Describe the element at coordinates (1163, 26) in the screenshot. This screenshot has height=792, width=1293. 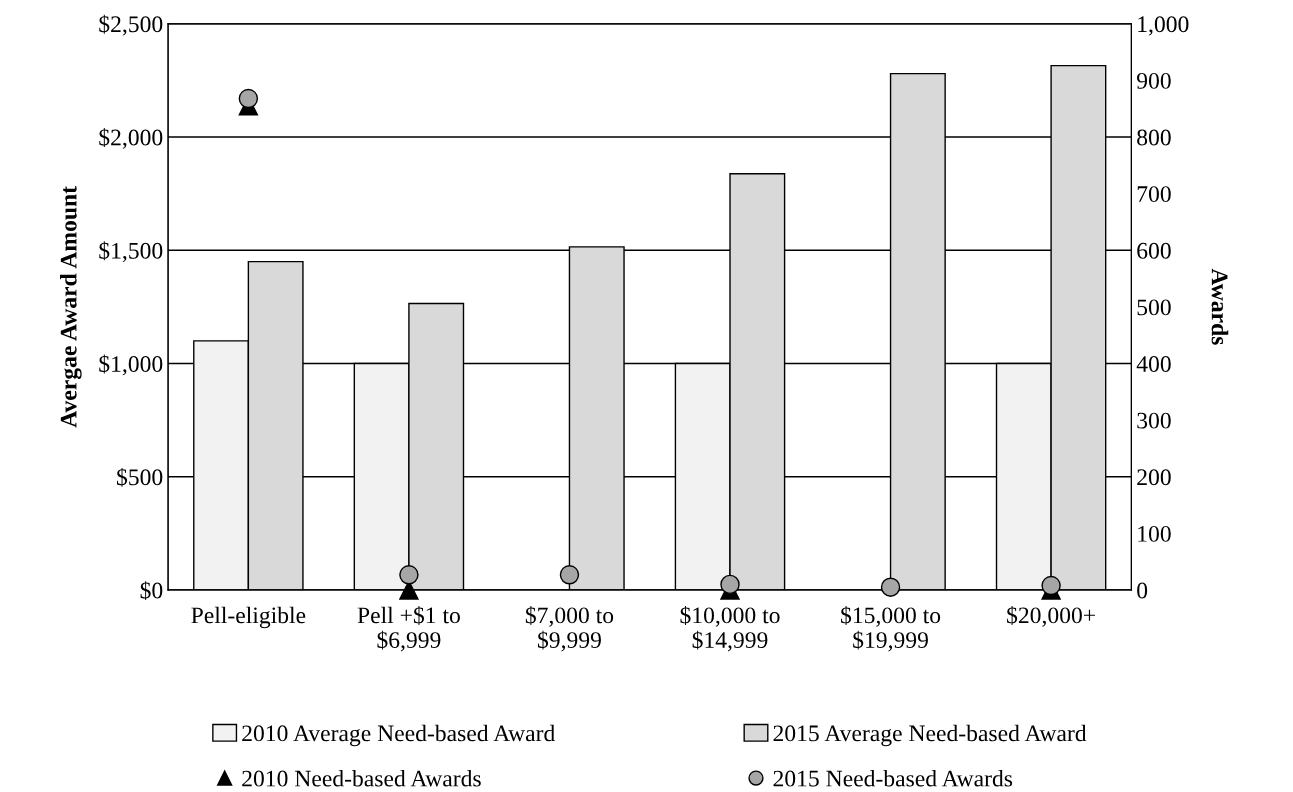
I see `y2-tick-label: 1,000` at that location.